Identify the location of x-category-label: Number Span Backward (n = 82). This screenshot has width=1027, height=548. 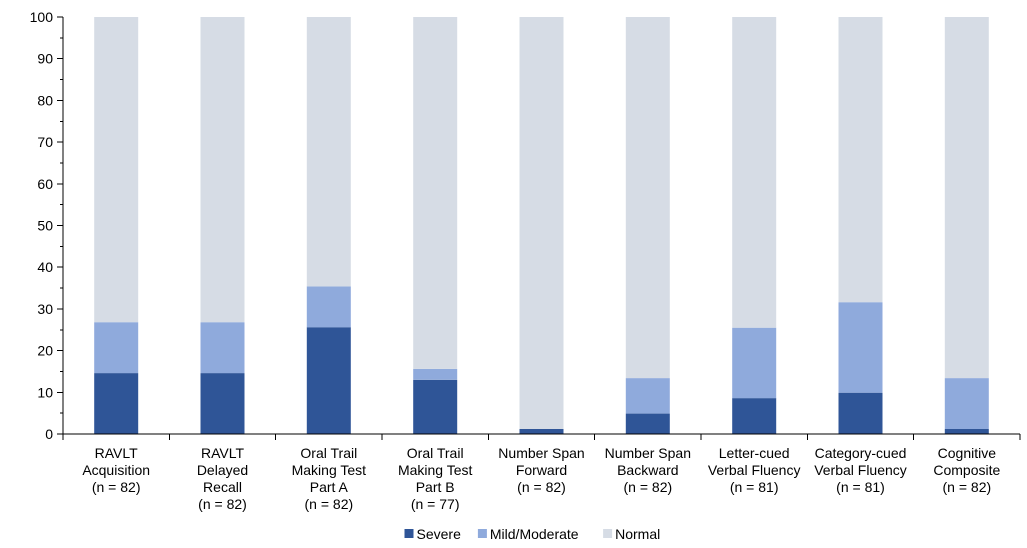
(648, 470).